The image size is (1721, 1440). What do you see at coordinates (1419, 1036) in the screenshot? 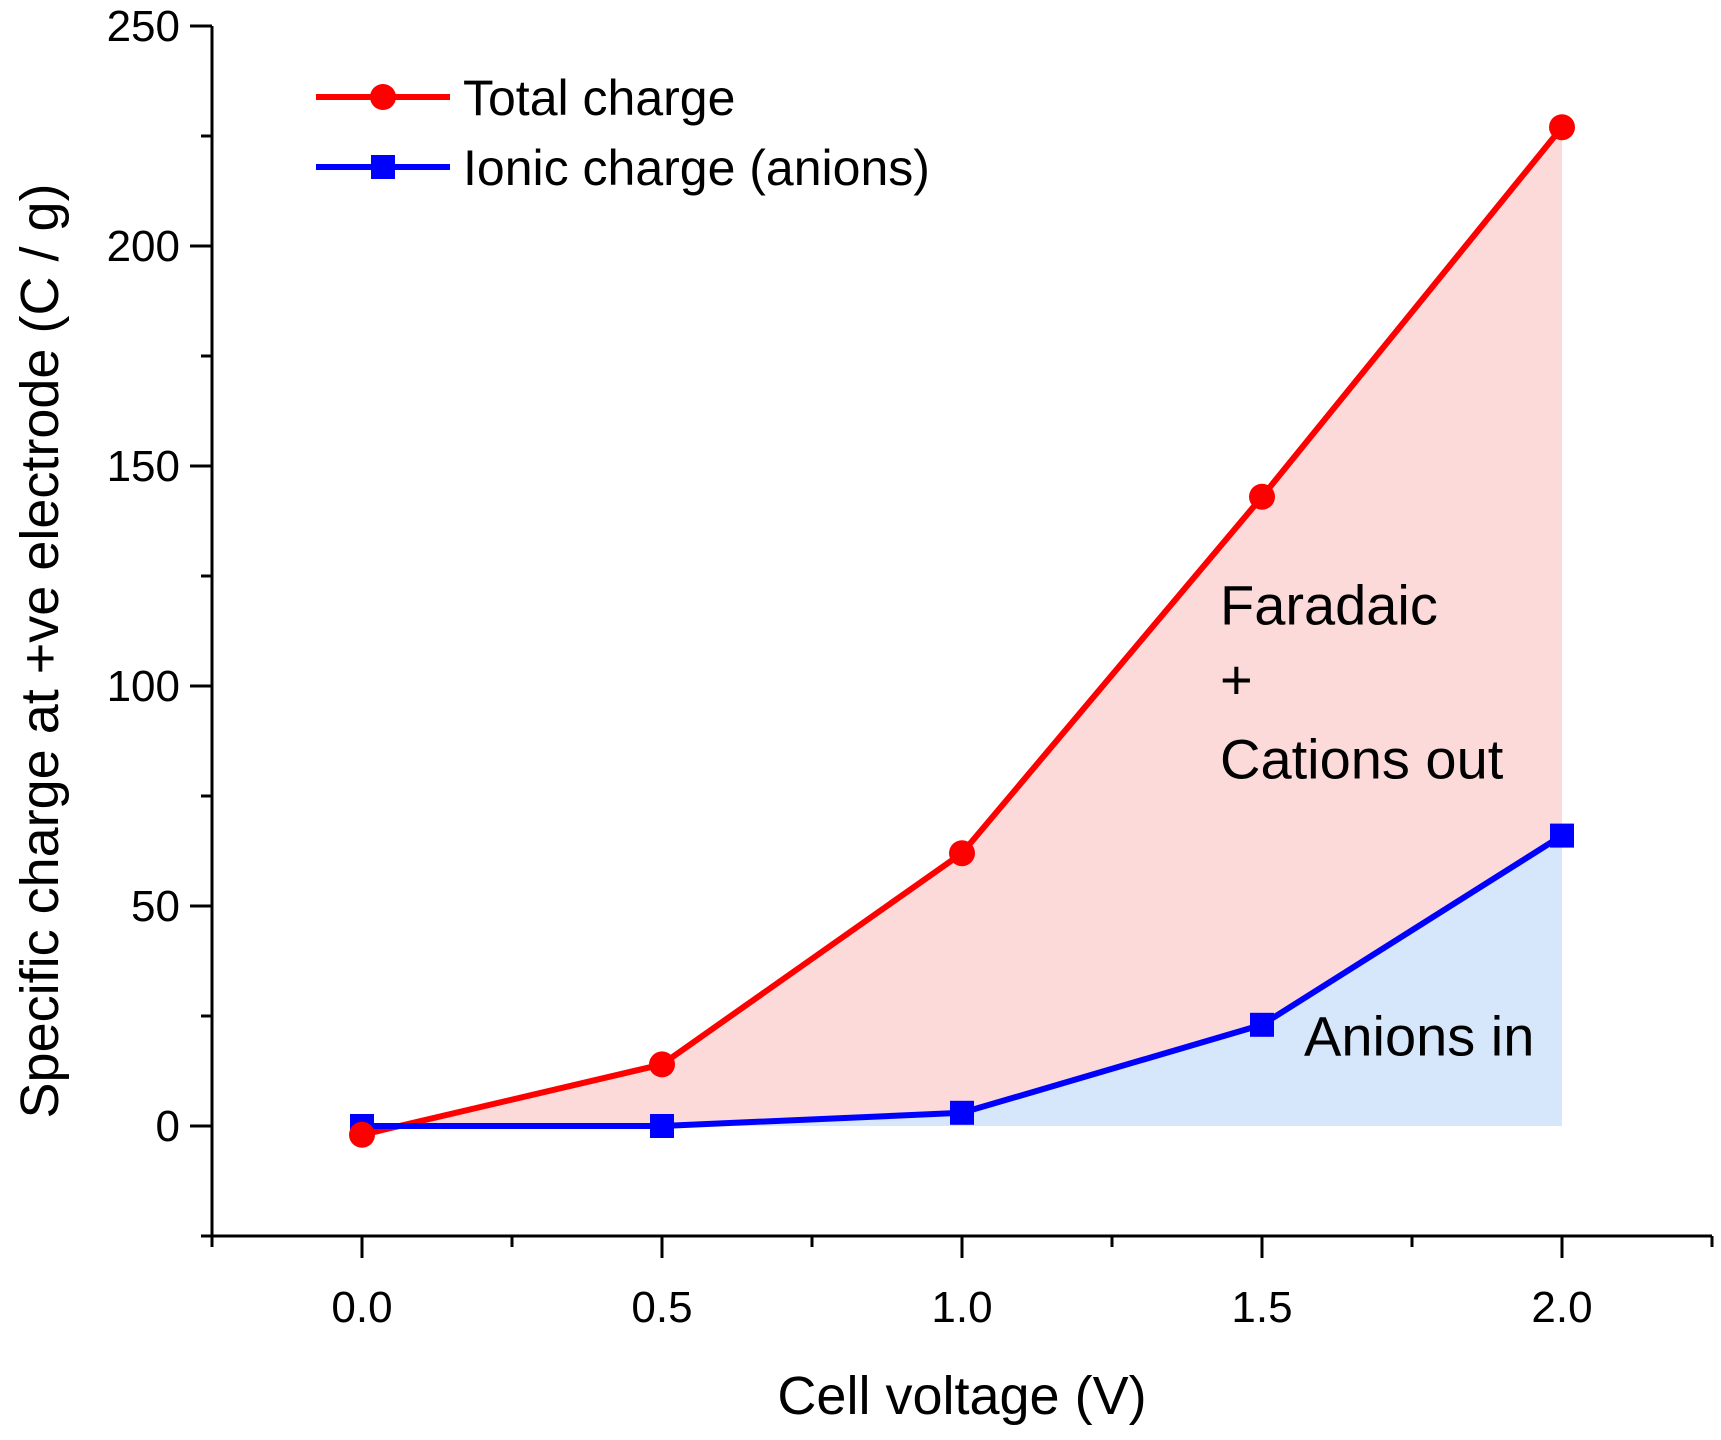
I see `annotation-text: Anions in` at bounding box center [1419, 1036].